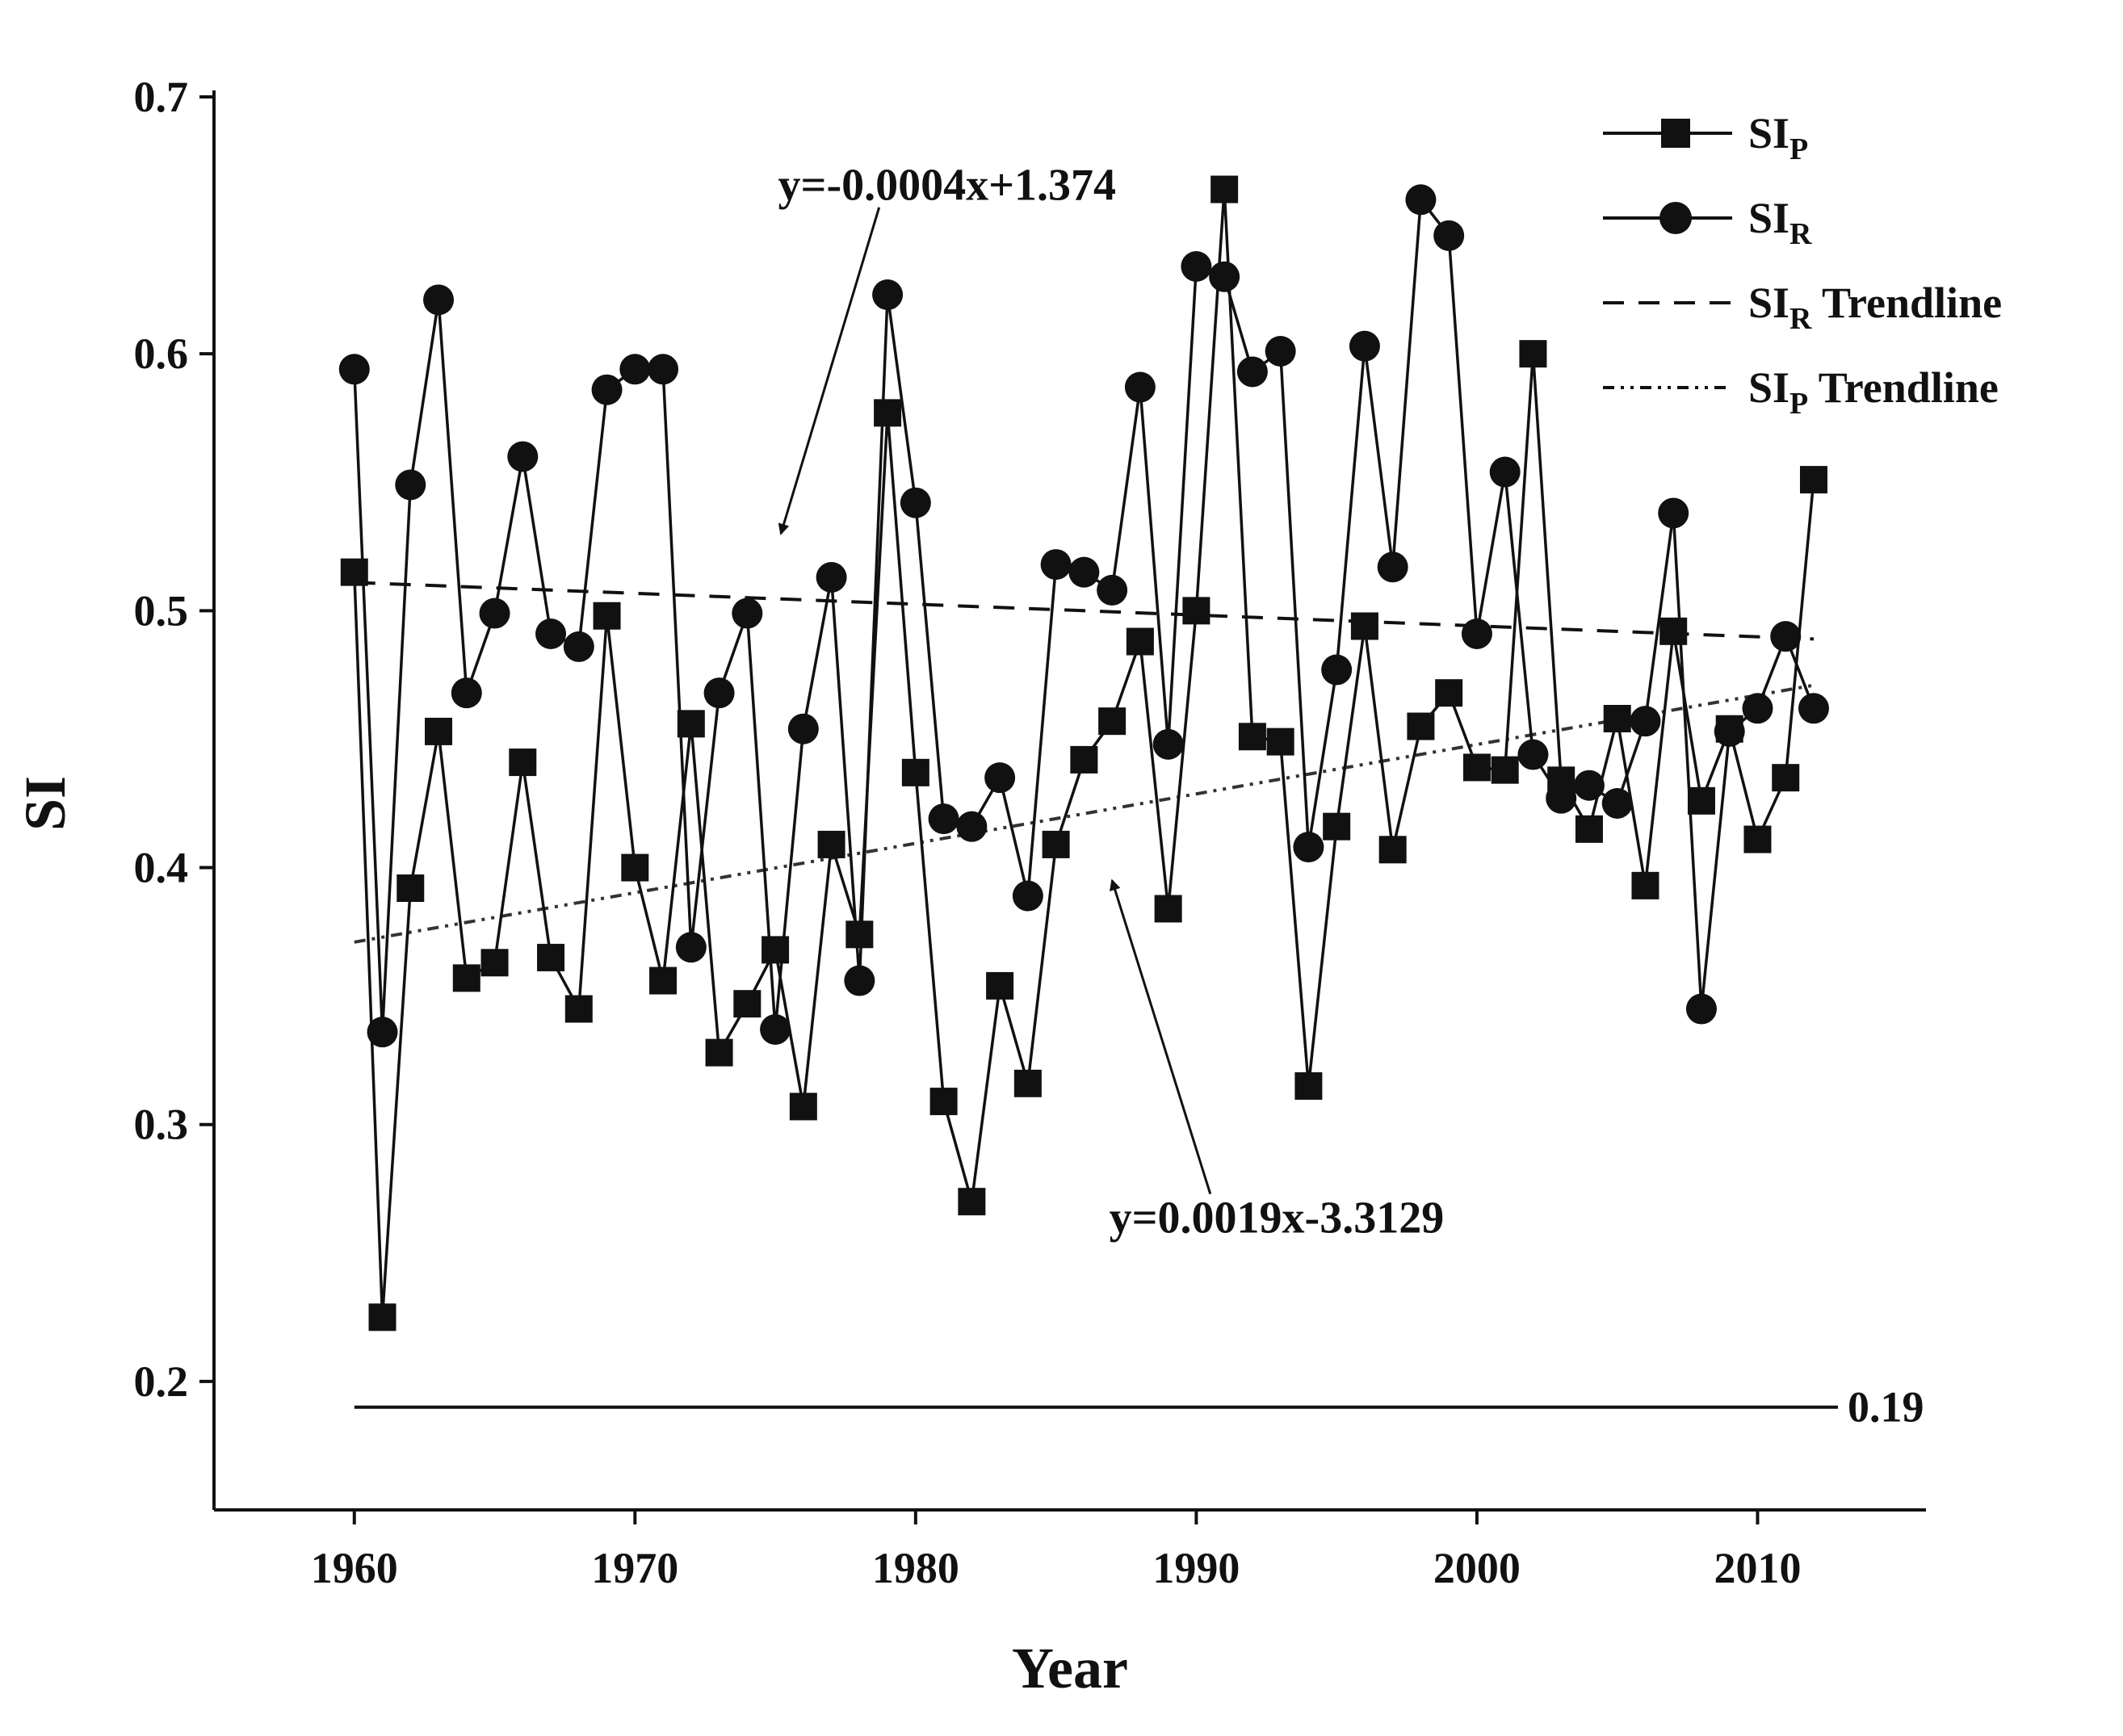 The image size is (2123, 1736). What do you see at coordinates (1070, 1668) in the screenshot?
I see `x-axis-title: Year` at bounding box center [1070, 1668].